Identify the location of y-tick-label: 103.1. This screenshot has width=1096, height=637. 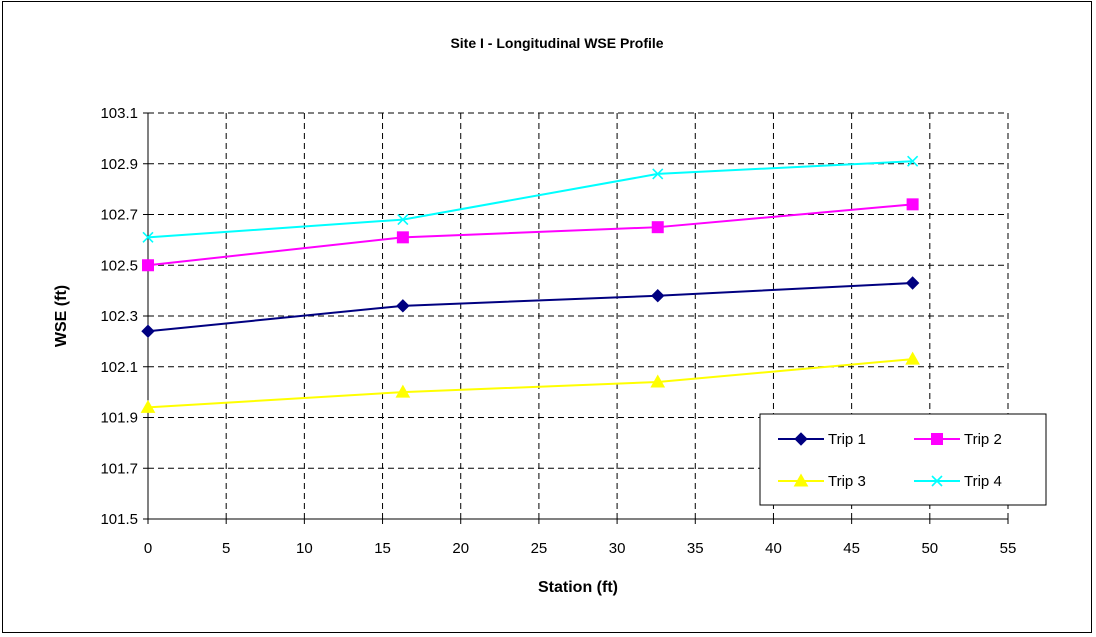
(119, 113).